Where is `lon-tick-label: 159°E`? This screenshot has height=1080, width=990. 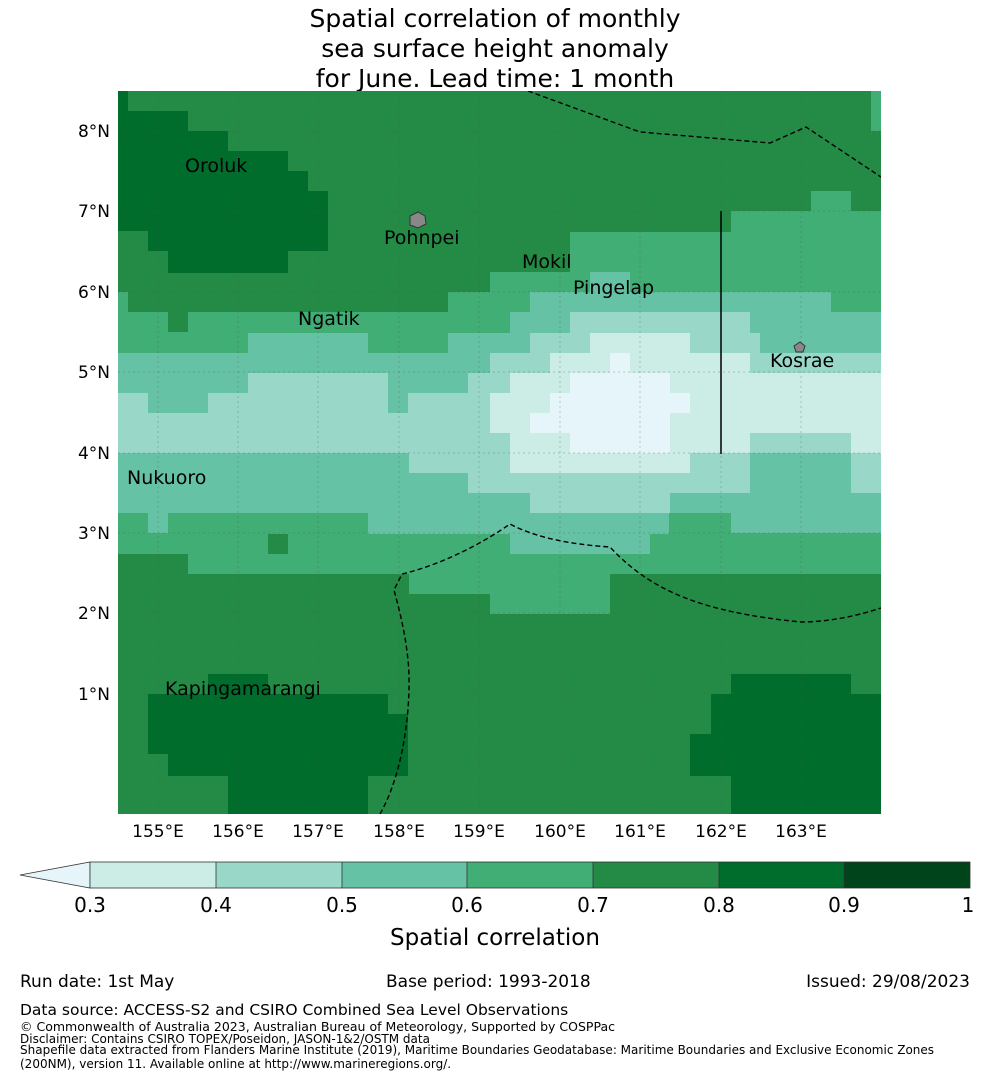 lon-tick-label: 159°E is located at coordinates (479, 832).